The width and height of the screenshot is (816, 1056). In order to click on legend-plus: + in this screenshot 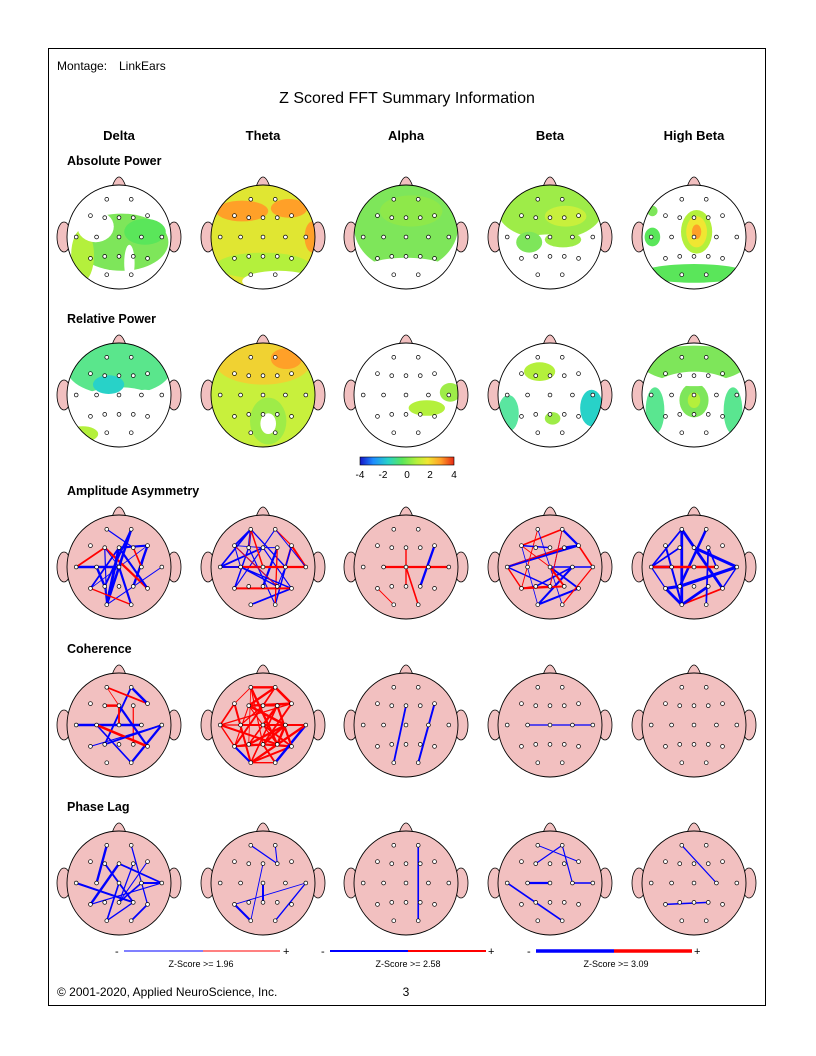, I will do `click(697, 952)`.